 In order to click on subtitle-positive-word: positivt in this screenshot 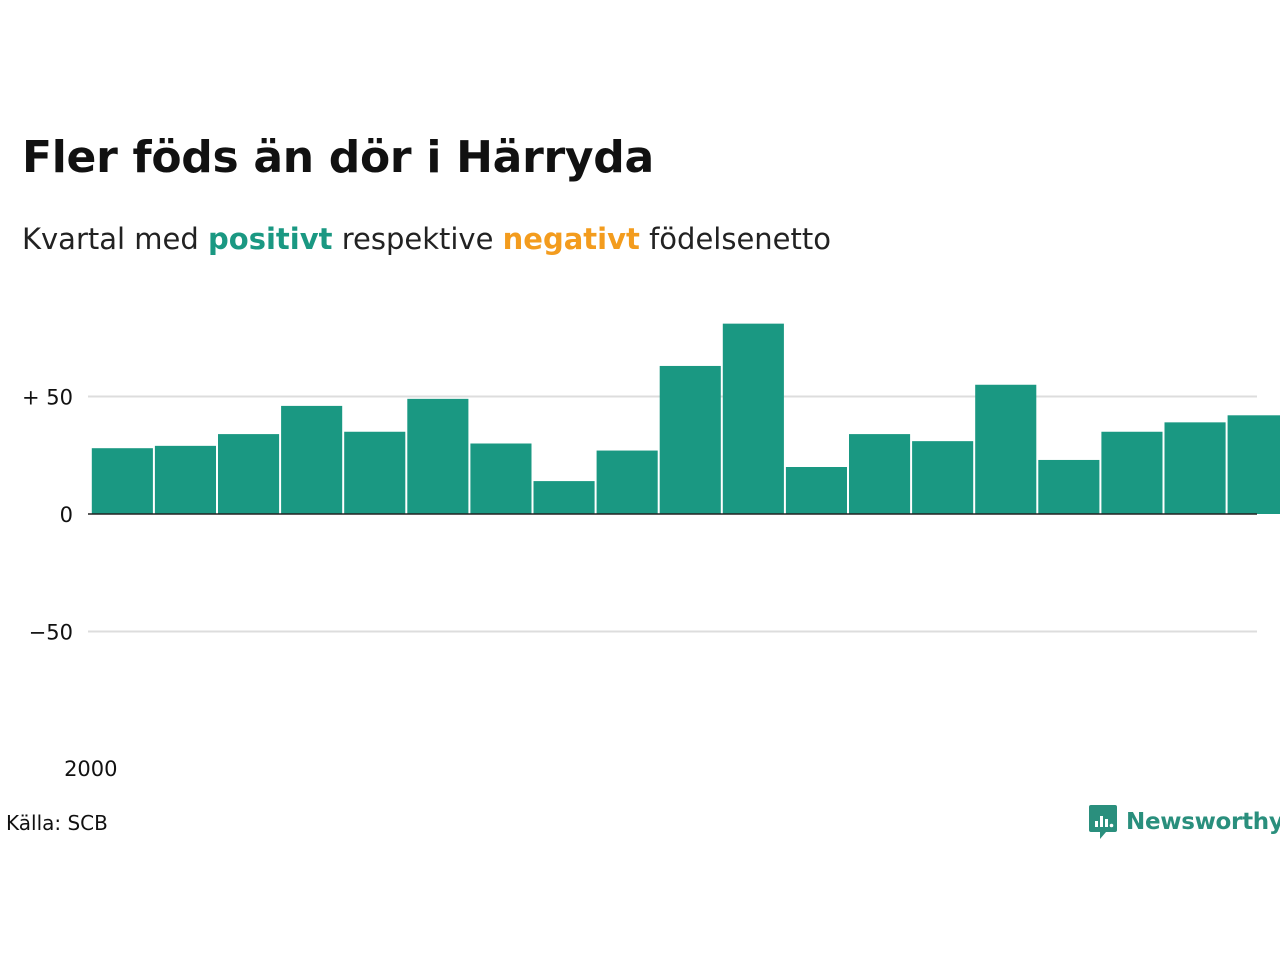, I will do `click(270, 239)`.